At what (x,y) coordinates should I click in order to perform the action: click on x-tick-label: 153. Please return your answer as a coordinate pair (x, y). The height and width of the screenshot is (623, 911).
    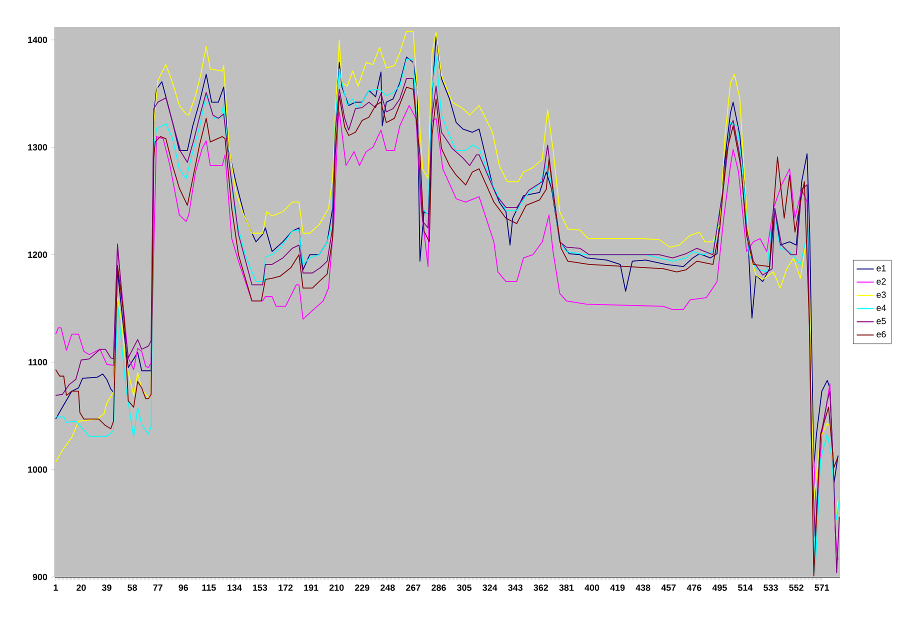
    Looking at the image, I should click on (260, 587).